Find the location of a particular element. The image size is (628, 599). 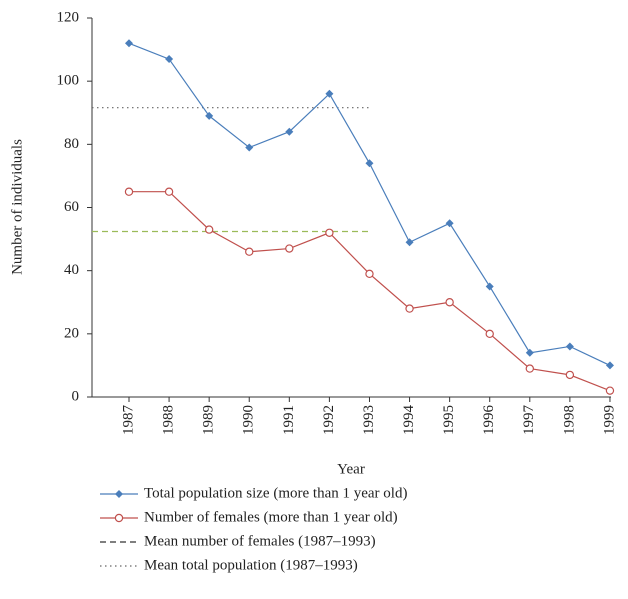

x-tick-label: 1998 is located at coordinates (569, 420).